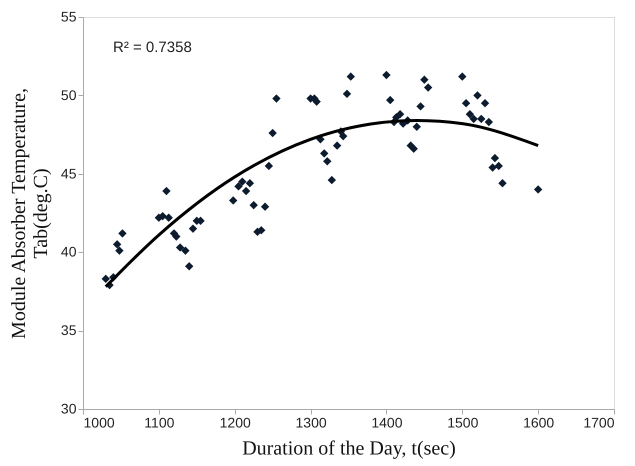 The width and height of the screenshot is (635, 466). Describe the element at coordinates (387, 422) in the screenshot. I see `x-tick-label: 1400` at that location.